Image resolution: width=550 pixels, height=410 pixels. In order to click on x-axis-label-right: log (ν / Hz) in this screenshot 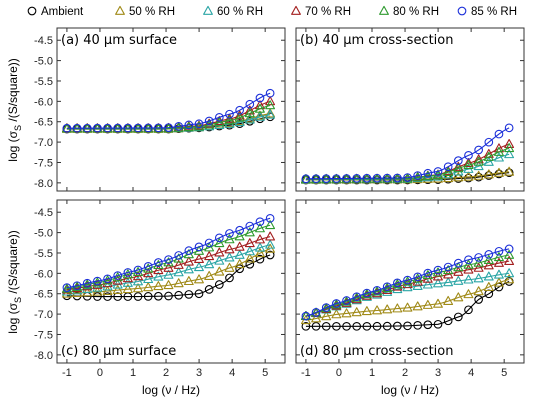, I will do `click(410, 390)`.